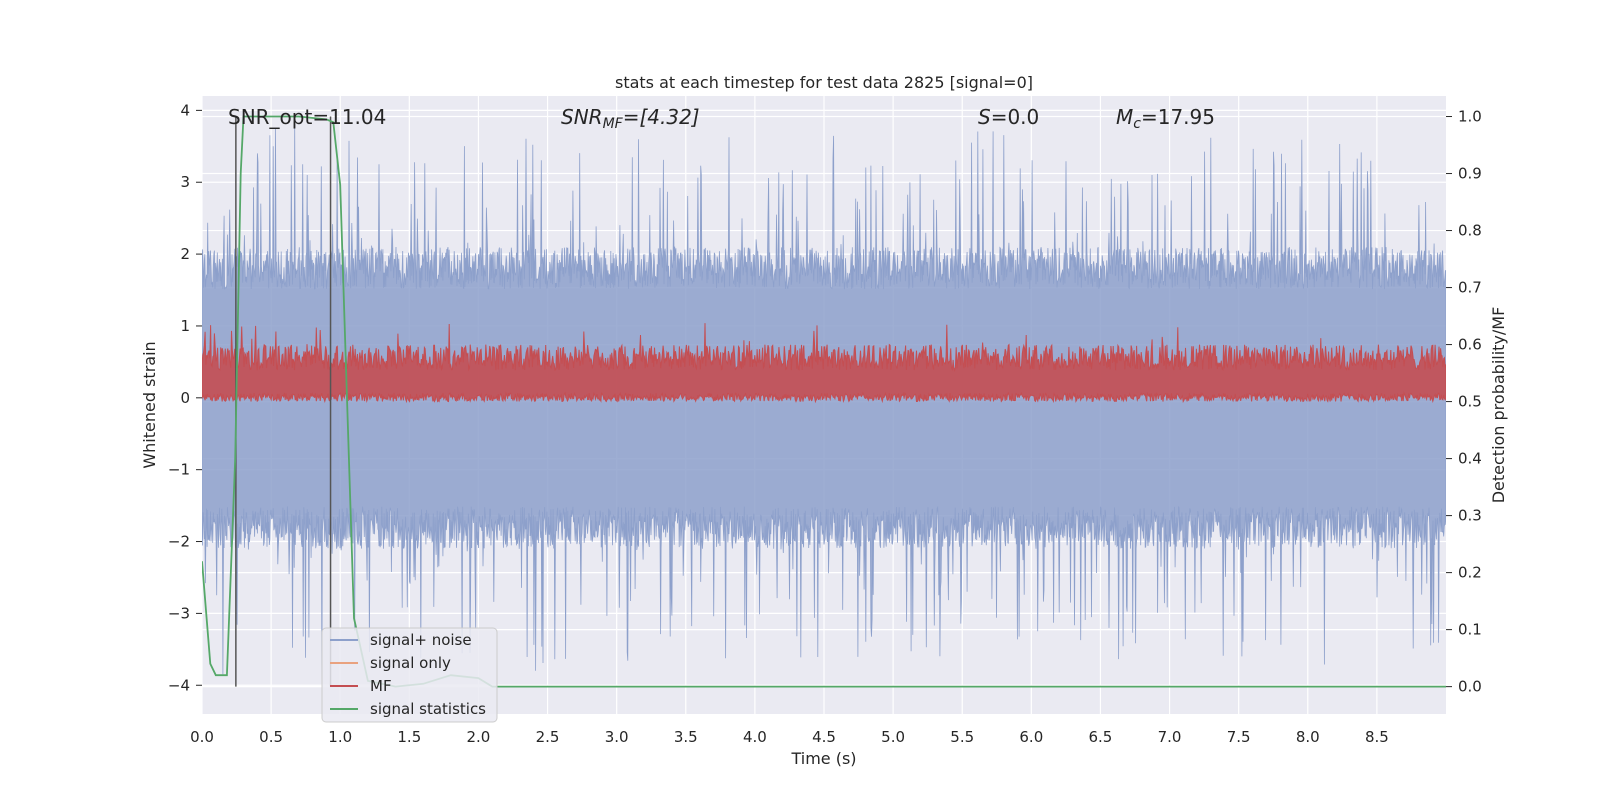 This screenshot has height=804, width=1600. I want to click on x-tick-label: 5.0, so click(893, 737).